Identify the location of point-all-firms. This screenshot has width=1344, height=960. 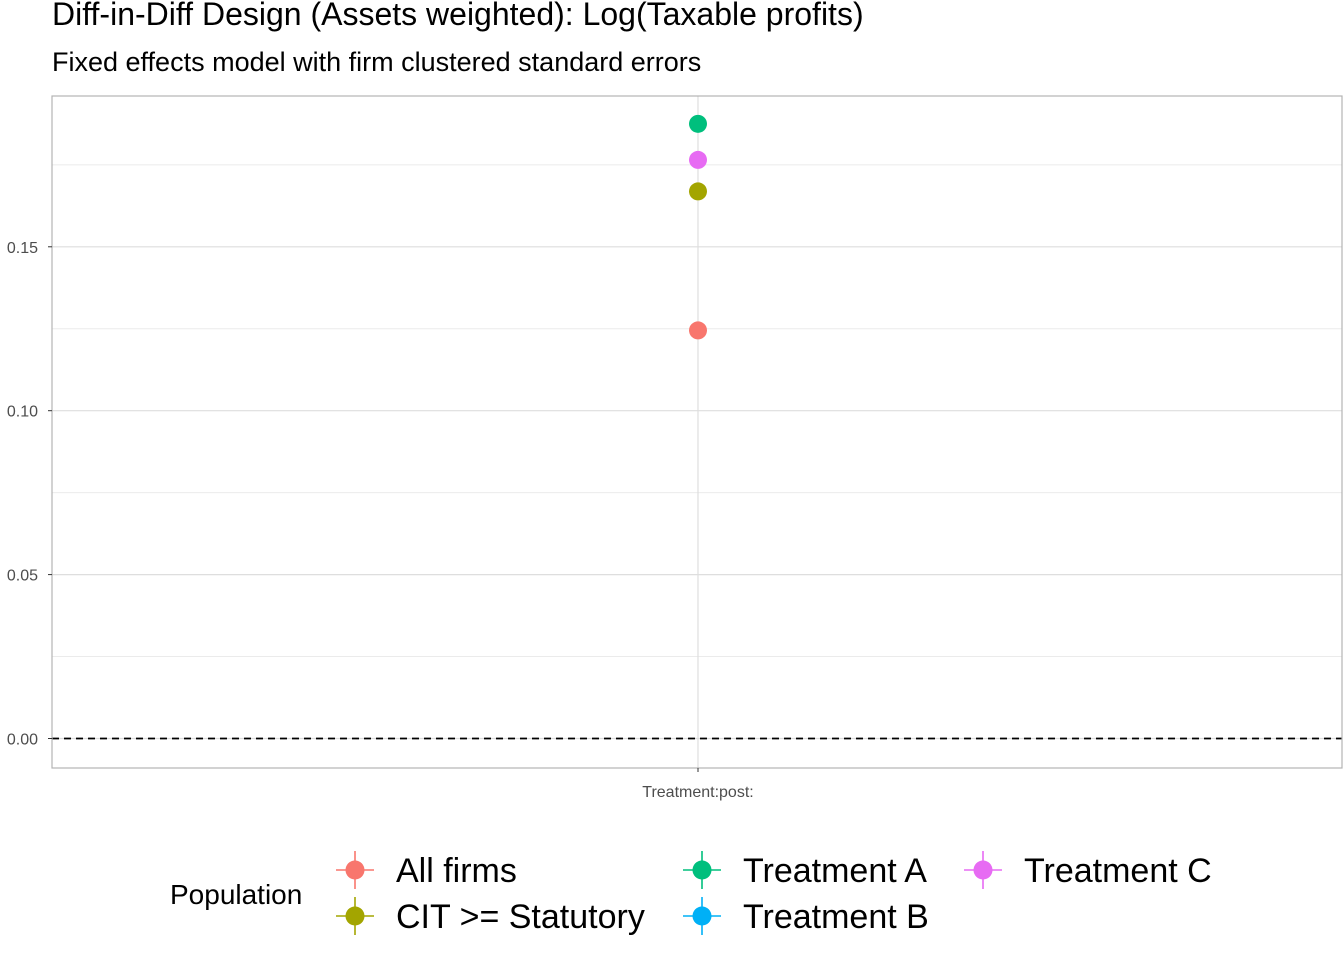
(698, 330).